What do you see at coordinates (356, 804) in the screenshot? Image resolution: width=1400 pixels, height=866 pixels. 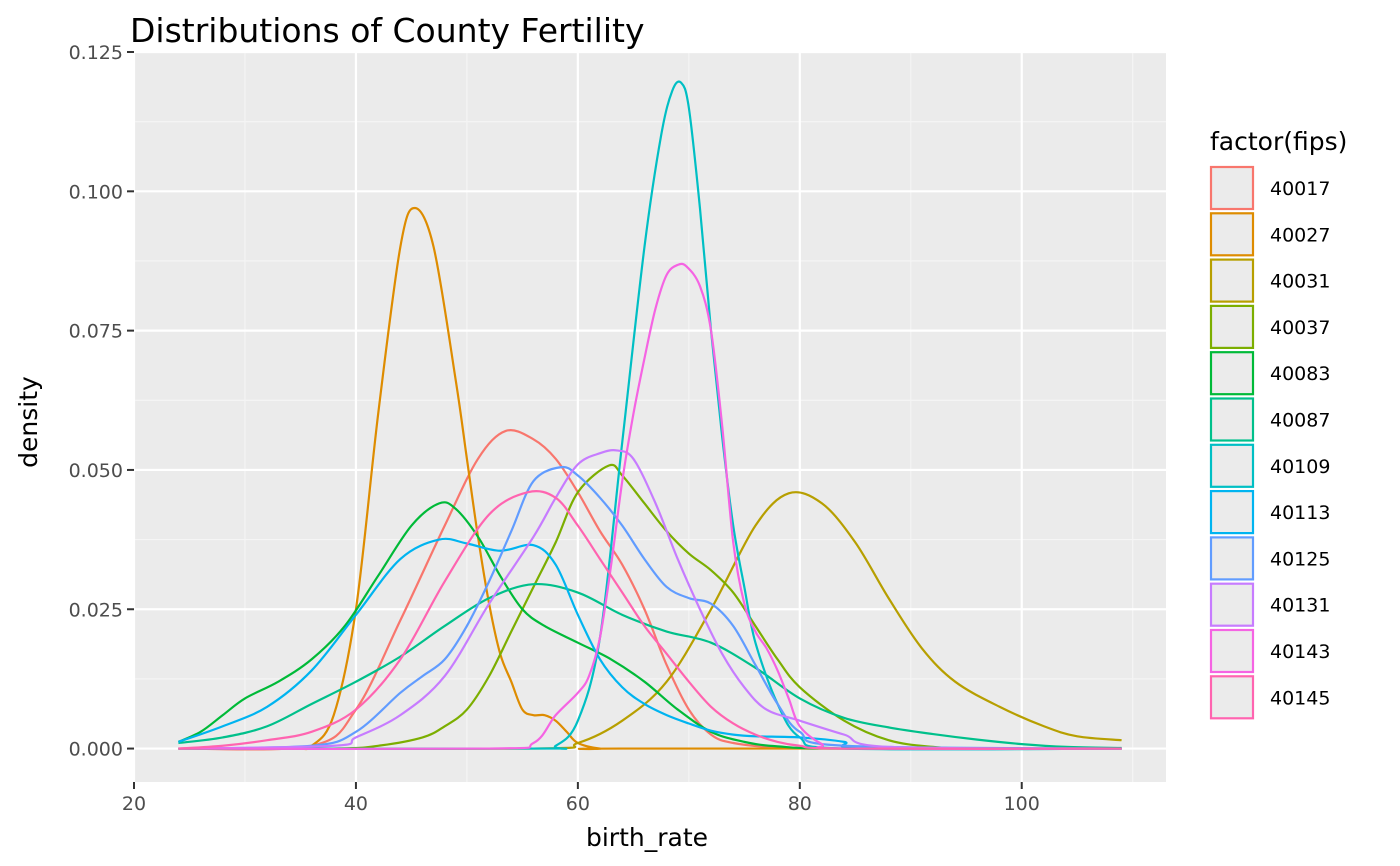 I see `x-tick-label: 40` at bounding box center [356, 804].